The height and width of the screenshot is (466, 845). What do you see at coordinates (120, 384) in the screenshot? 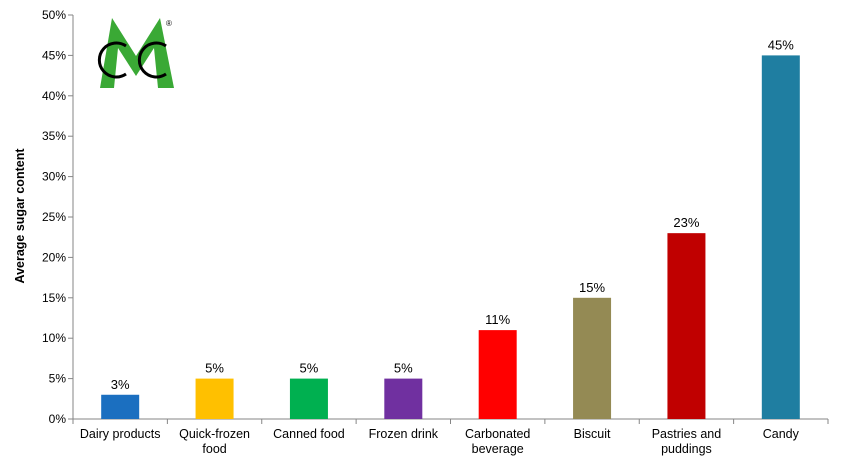
I see `data-label: 3%` at bounding box center [120, 384].